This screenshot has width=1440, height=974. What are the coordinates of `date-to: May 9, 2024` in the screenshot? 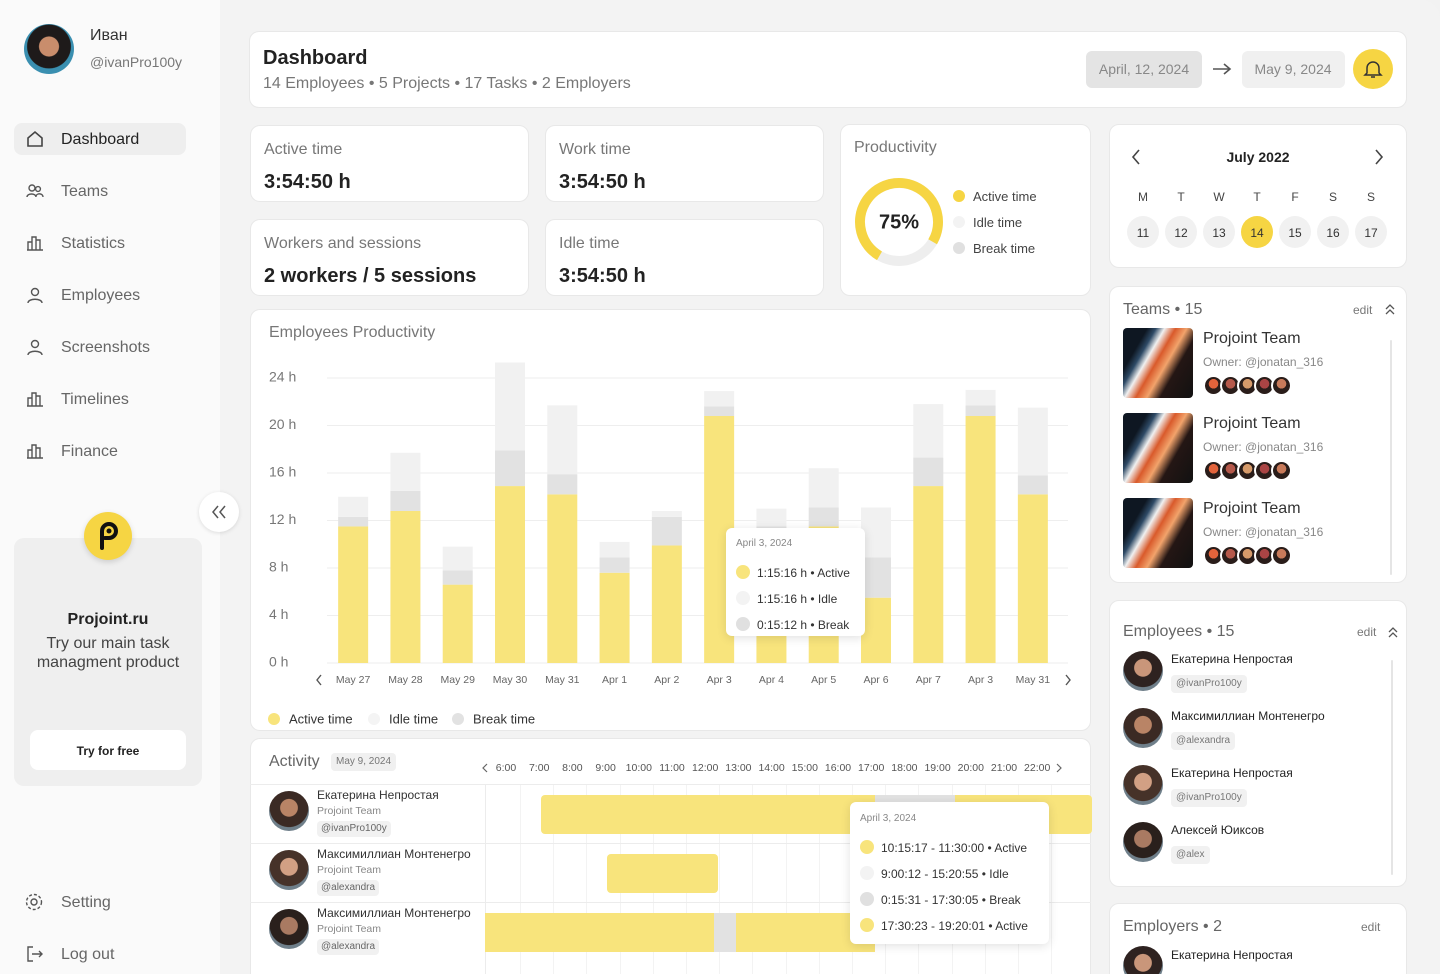 It's located at (1293, 69).